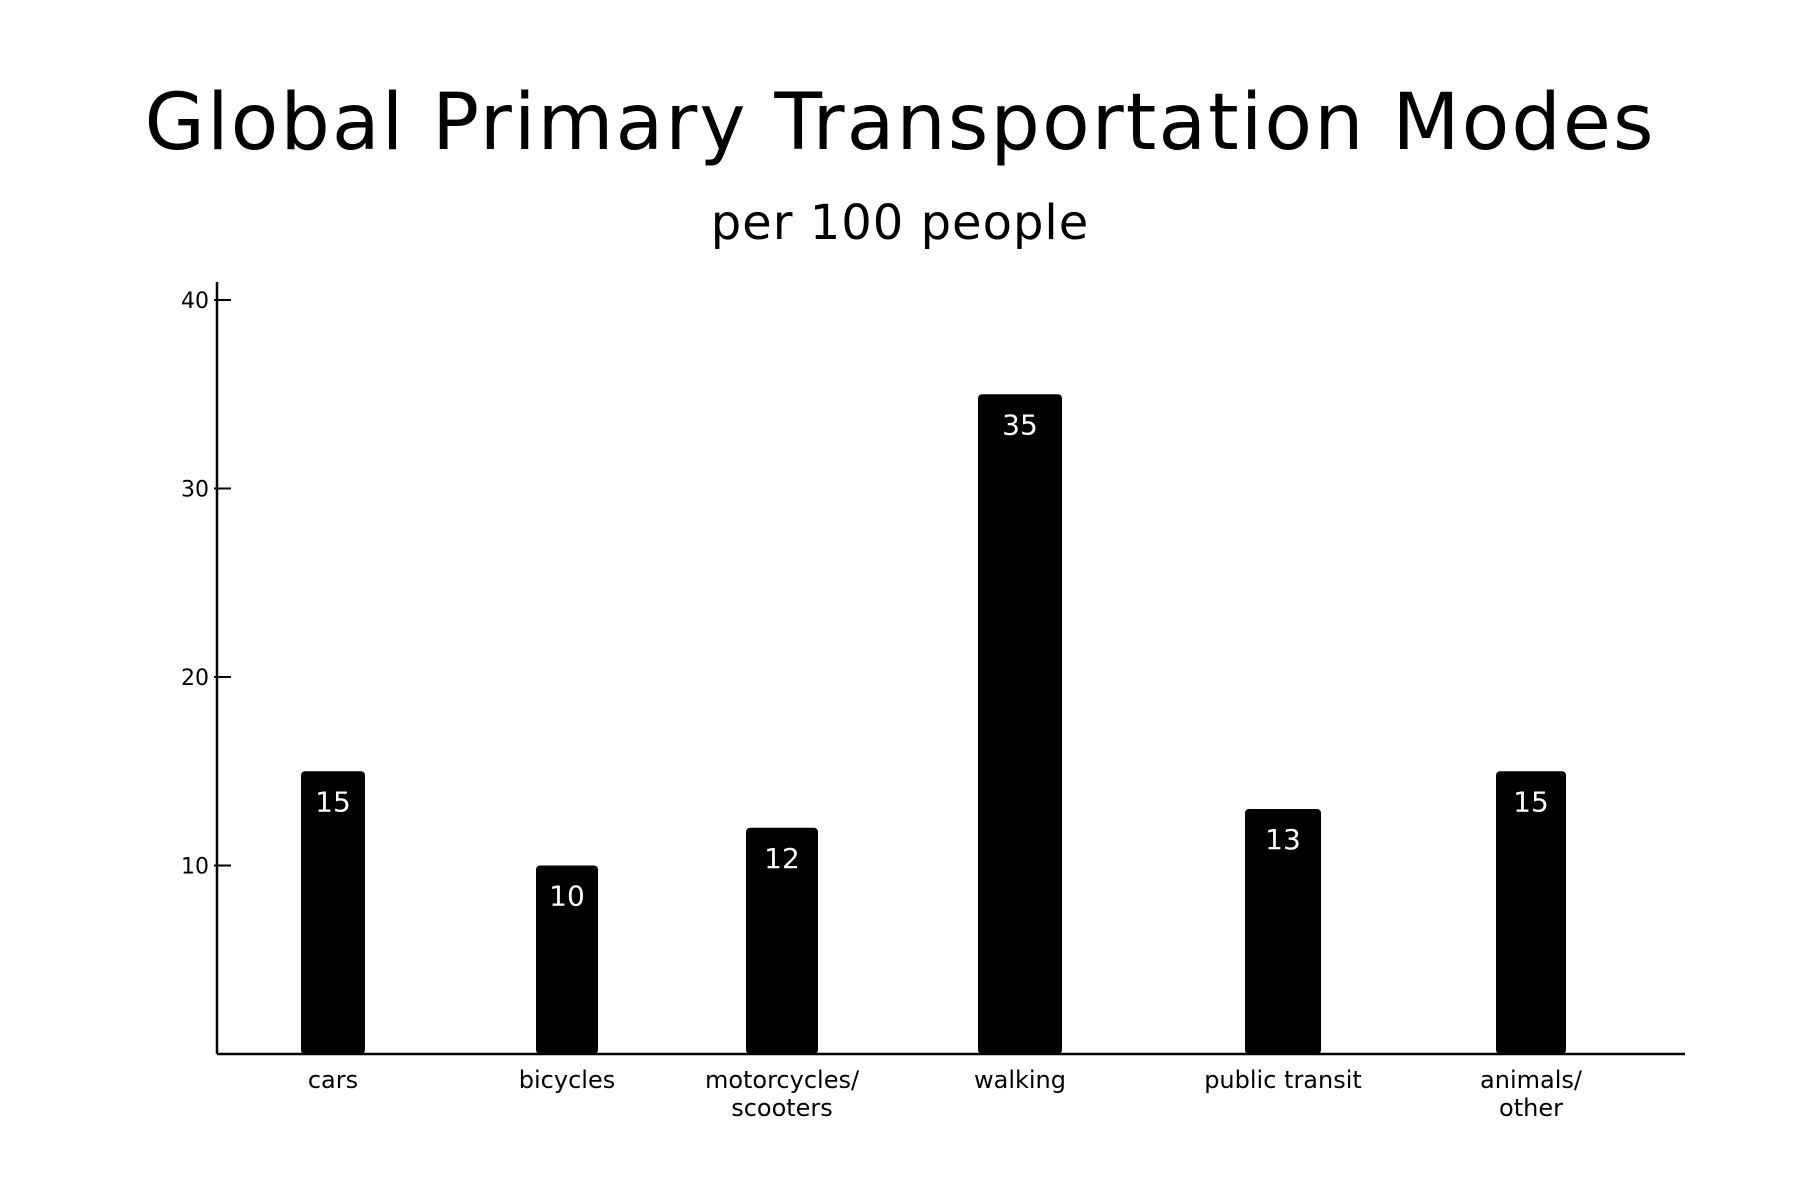 The width and height of the screenshot is (1800, 1200). Describe the element at coordinates (1283, 931) in the screenshot. I see `bar-public-transit` at that location.